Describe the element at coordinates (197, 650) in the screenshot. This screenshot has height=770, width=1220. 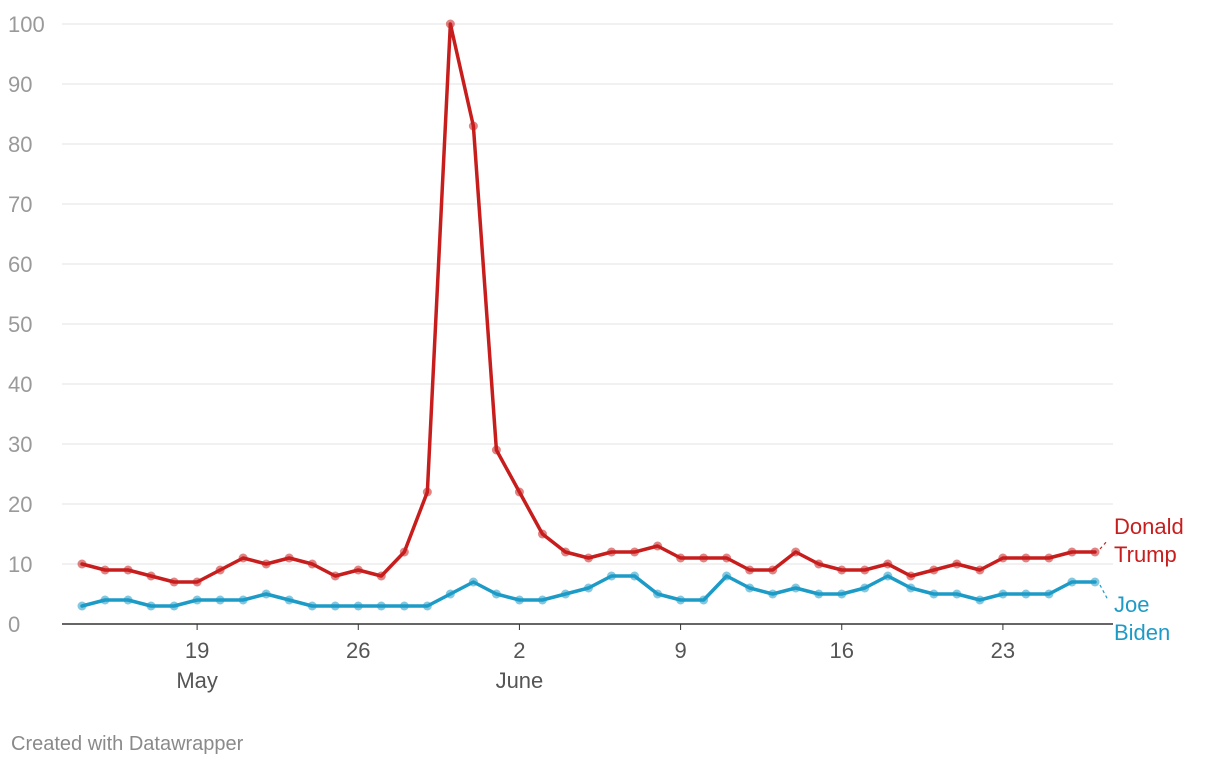
I see `x-tick-label: 19` at that location.